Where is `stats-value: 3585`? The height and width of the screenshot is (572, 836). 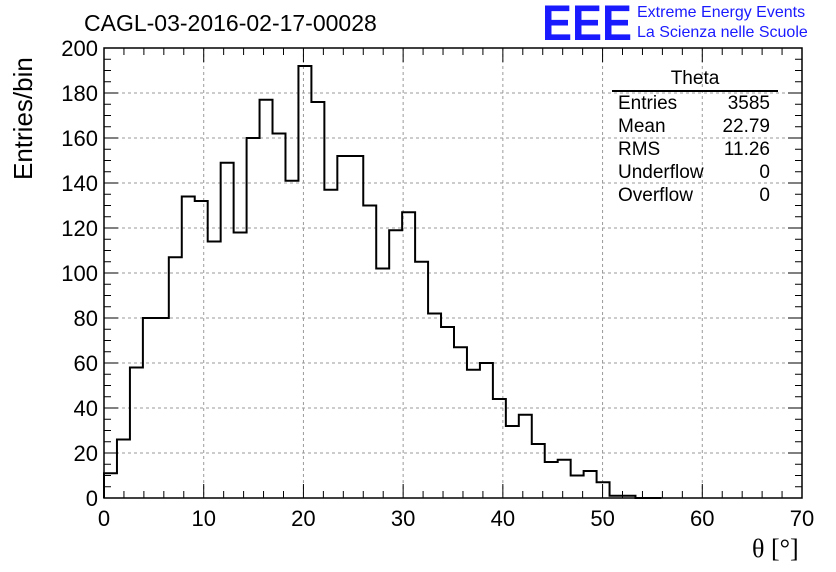
stats-value: 3585 is located at coordinates (748, 103).